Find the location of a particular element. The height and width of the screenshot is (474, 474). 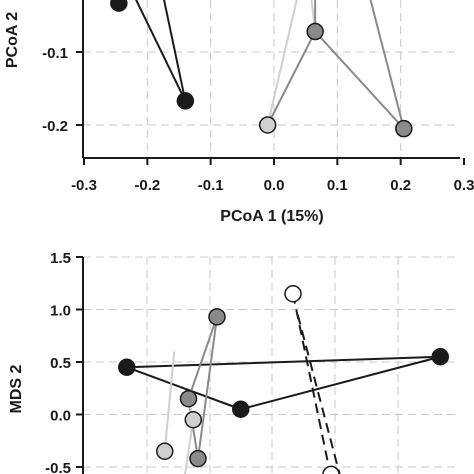

x-tick-label: 0.0 is located at coordinates (274, 185).